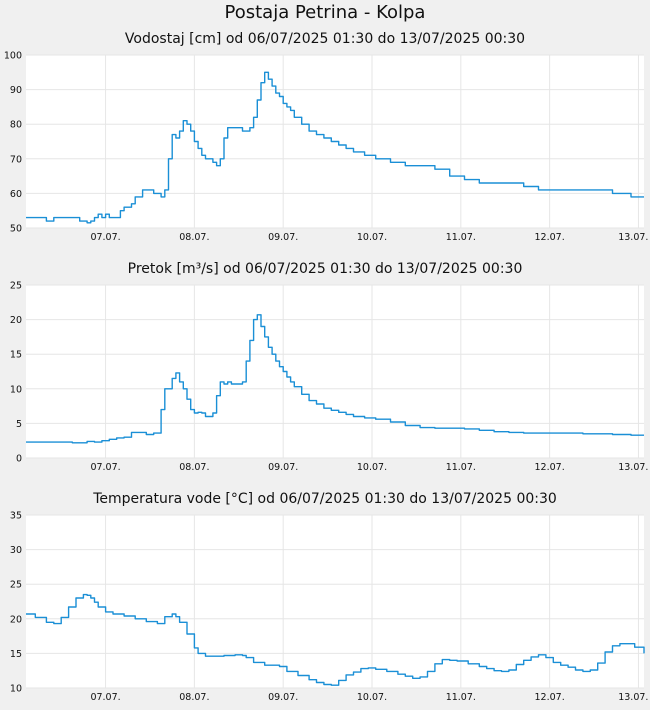 This screenshot has height=710, width=650. What do you see at coordinates (16, 90) in the screenshot?
I see `y-tick-label: 90` at bounding box center [16, 90].